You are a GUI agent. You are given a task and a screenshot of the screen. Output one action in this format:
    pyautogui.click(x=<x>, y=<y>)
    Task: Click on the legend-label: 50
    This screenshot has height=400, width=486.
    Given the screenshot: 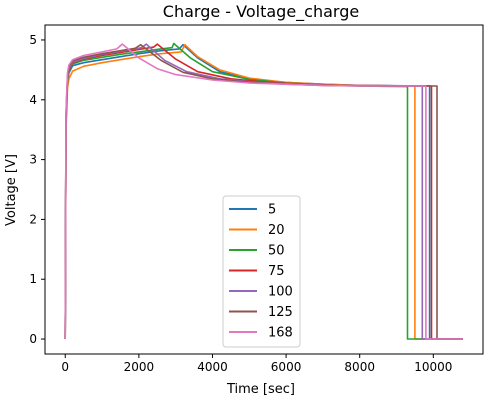 What is the action you would take?
    pyautogui.click(x=276, y=251)
    